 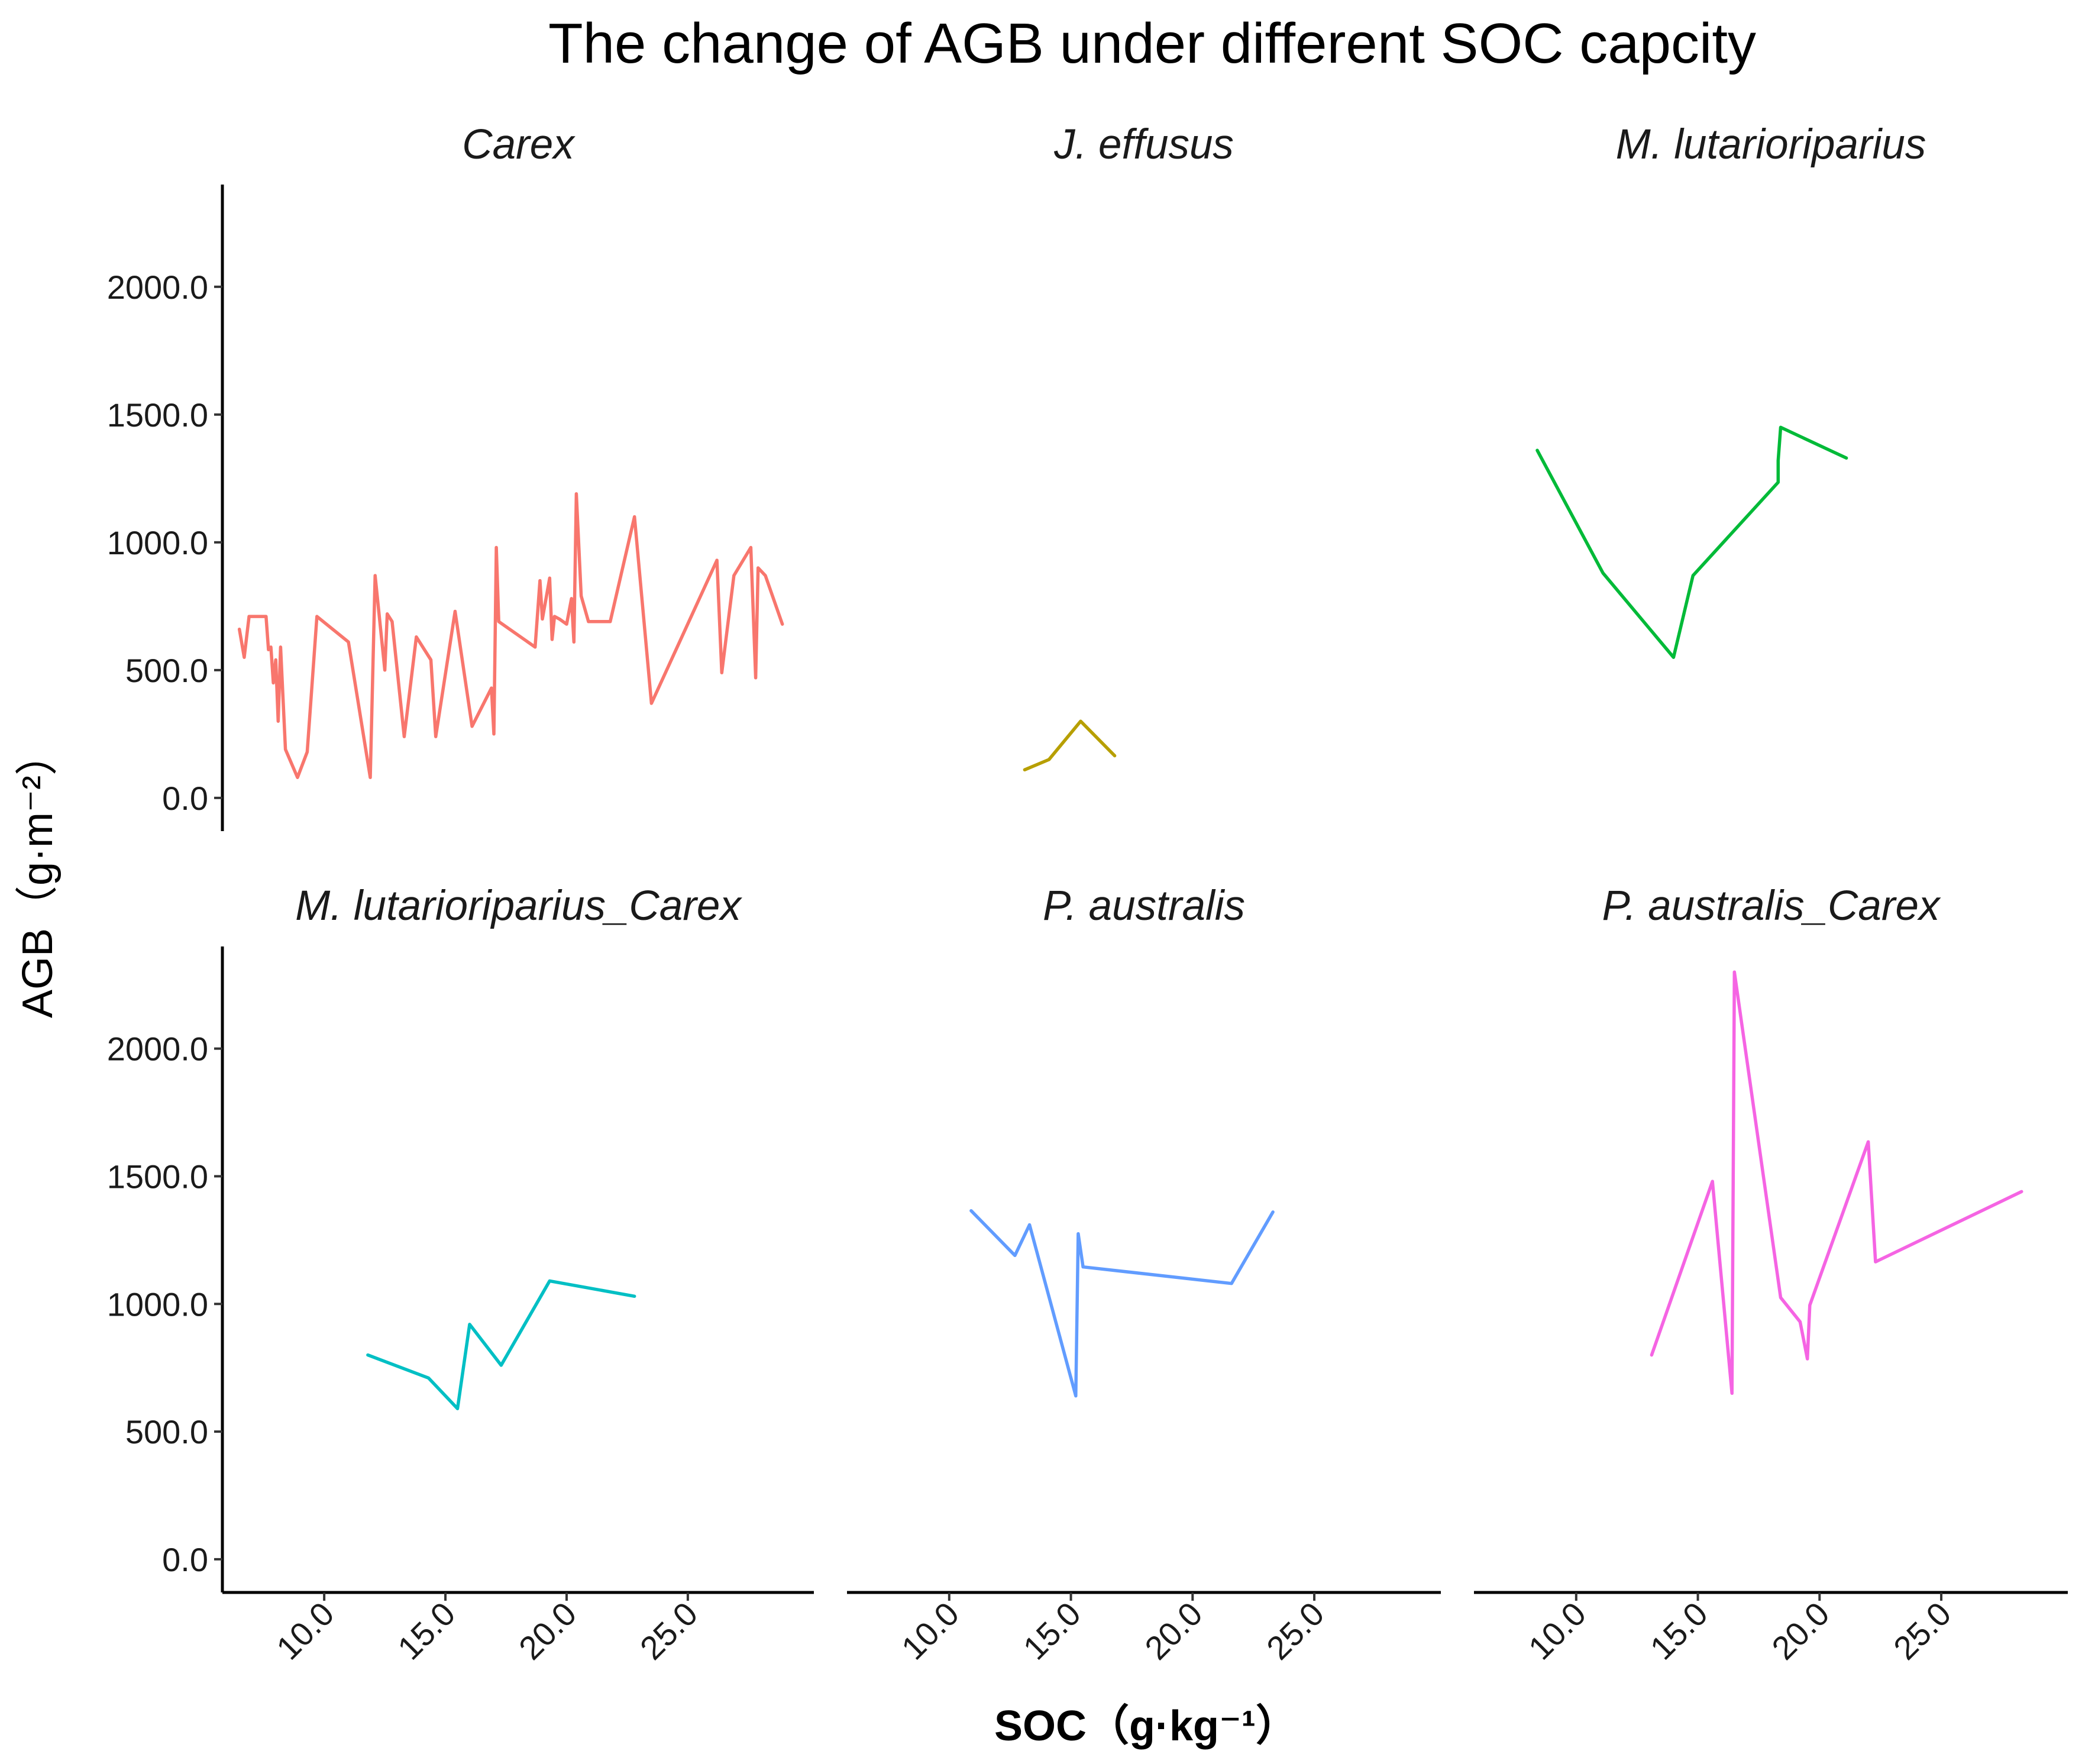 What do you see at coordinates (445, 476) in the screenshot?
I see `facet-panel: Carex 0.0 500.0 1000.0 1500.0 2000.0` at bounding box center [445, 476].